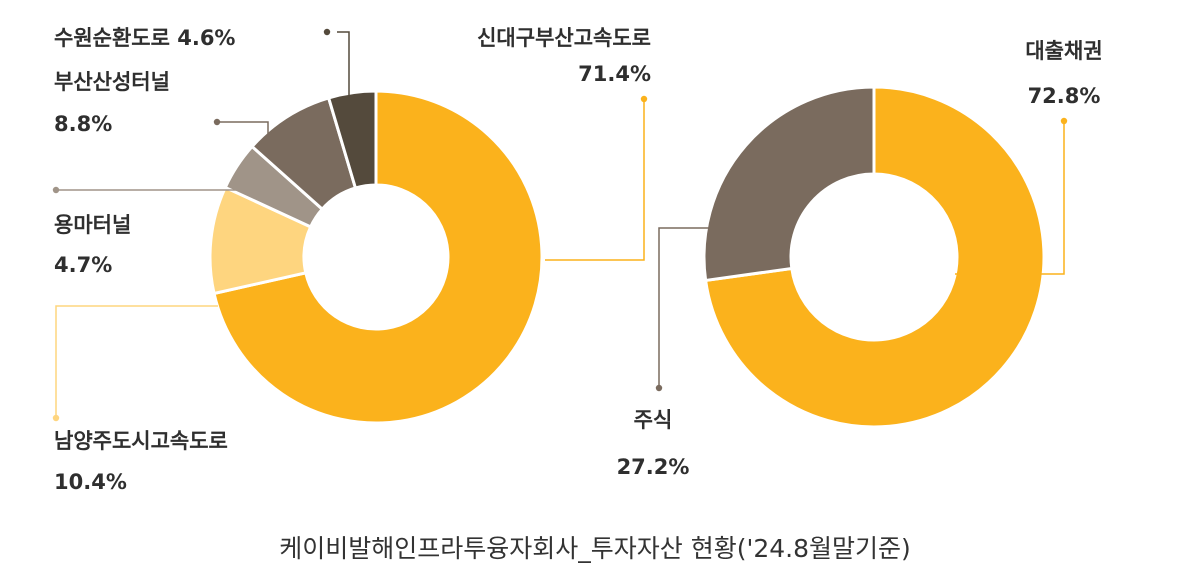 This screenshot has height=578, width=1177. Describe the element at coordinates (614, 74) in the screenshot. I see `label-singdaegu-value: 71.4%` at that location.